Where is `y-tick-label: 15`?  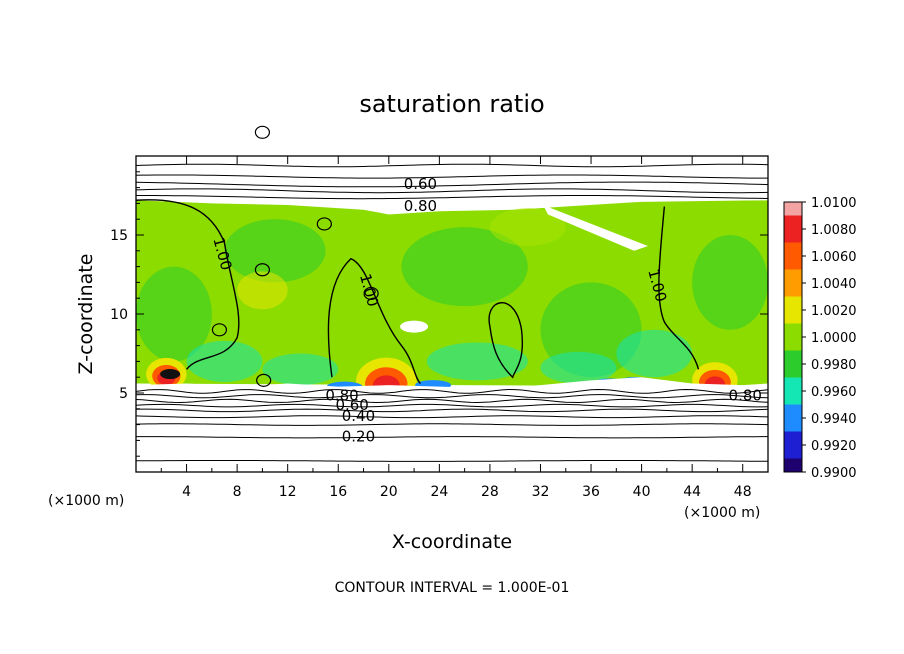
y-tick-label: 15 is located at coordinates (119, 236).